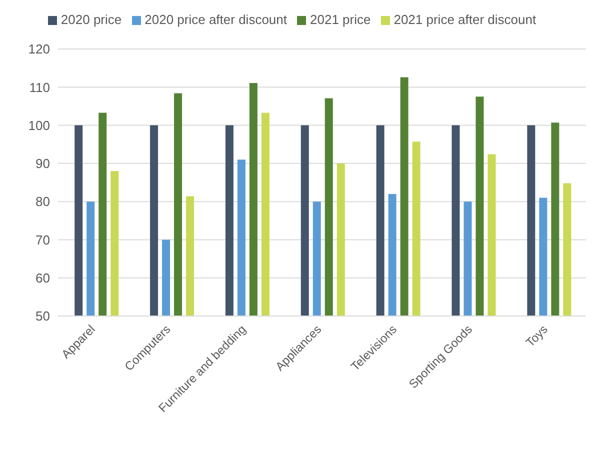 The width and height of the screenshot is (604, 449). What do you see at coordinates (39, 49) in the screenshot?
I see `y-tick-label: 120` at bounding box center [39, 49].